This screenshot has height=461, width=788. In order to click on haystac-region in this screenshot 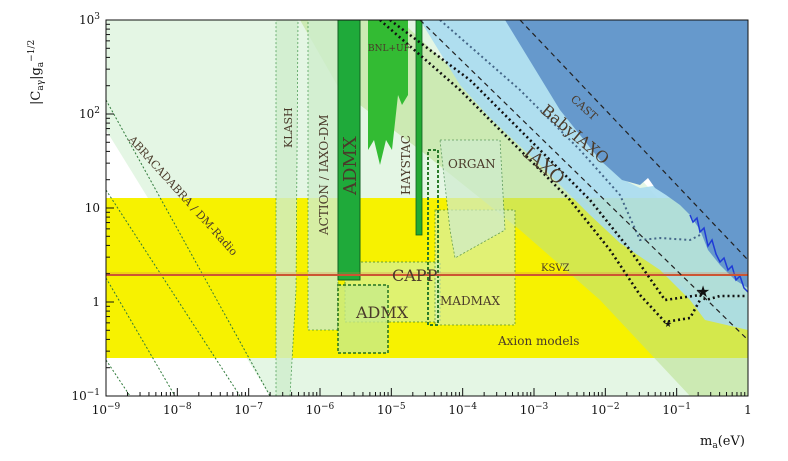, I will do `click(419, 128)`.